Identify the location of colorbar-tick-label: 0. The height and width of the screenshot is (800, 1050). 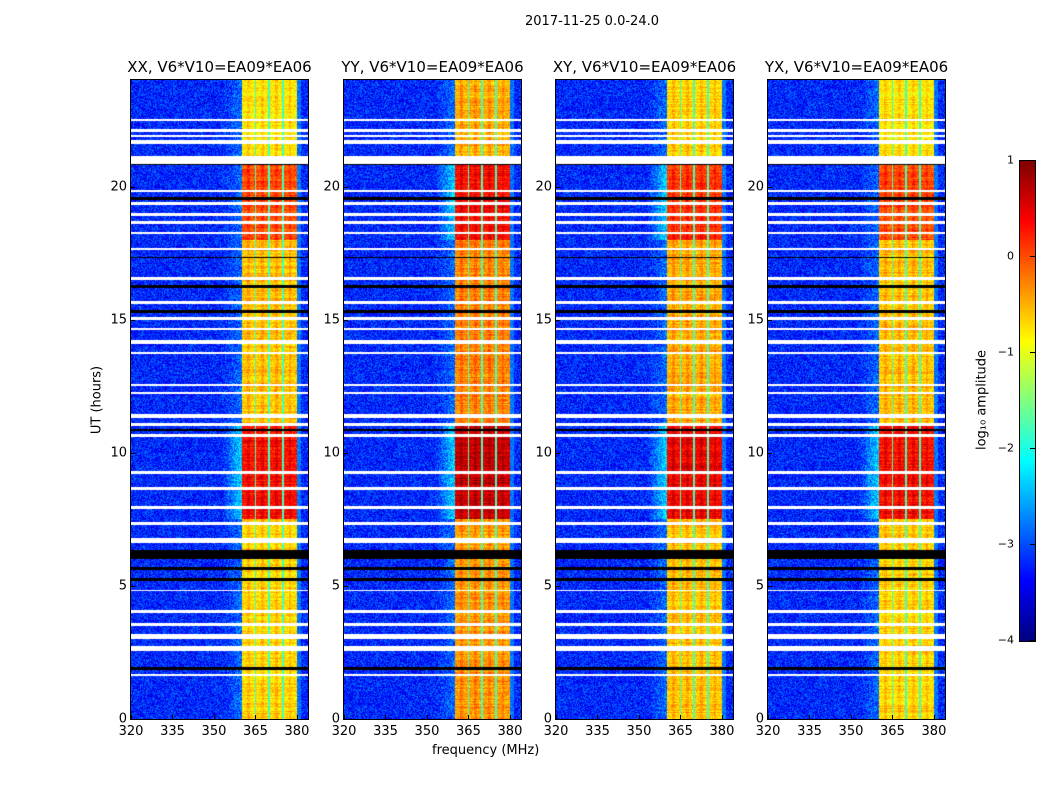
(1010, 256).